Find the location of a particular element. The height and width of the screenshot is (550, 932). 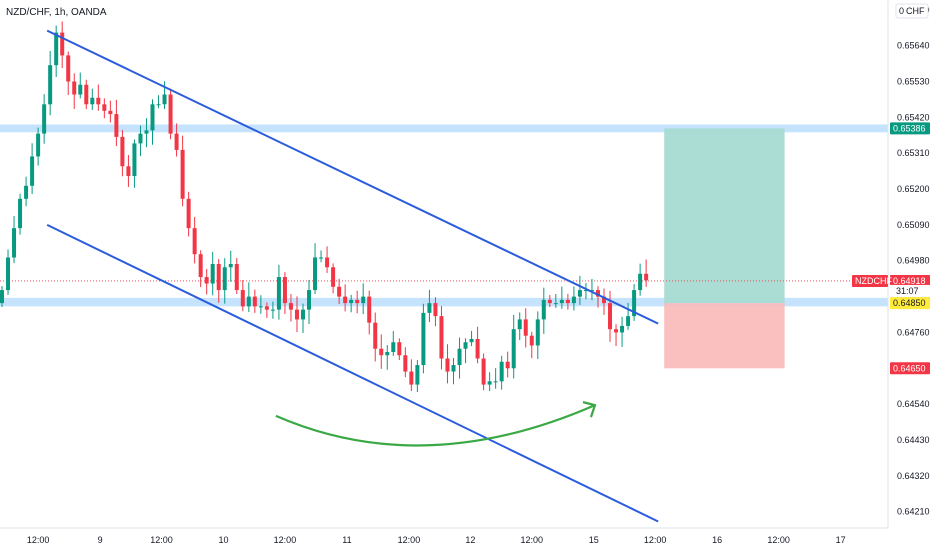

currency-button: 0 CHF is located at coordinates (912, 11).